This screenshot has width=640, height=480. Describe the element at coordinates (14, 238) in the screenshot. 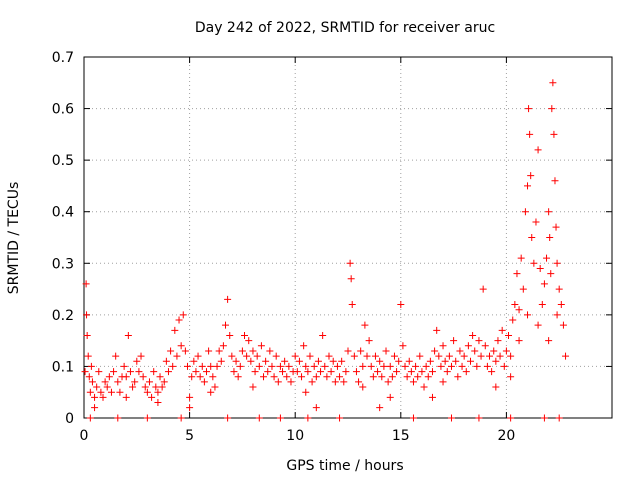

I see `y-axis-label: SRMTID / TECUs` at that location.